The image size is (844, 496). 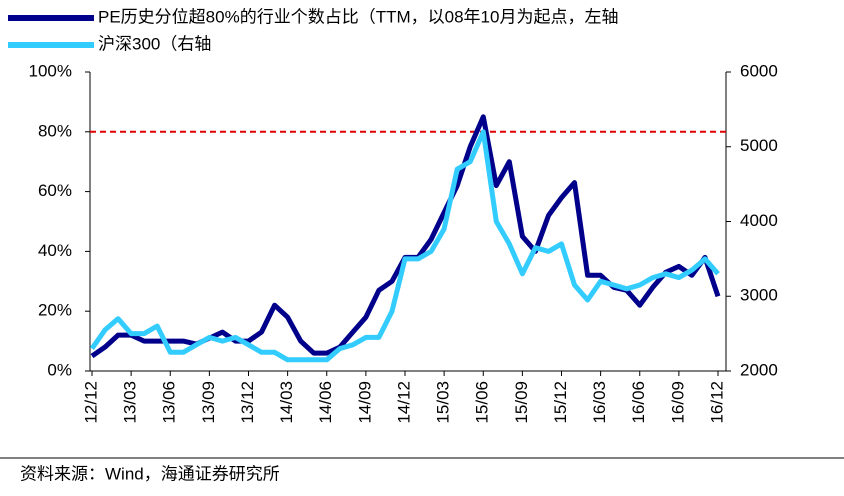 What do you see at coordinates (55, 130) in the screenshot?
I see `y-tick-label: 80%` at bounding box center [55, 130].